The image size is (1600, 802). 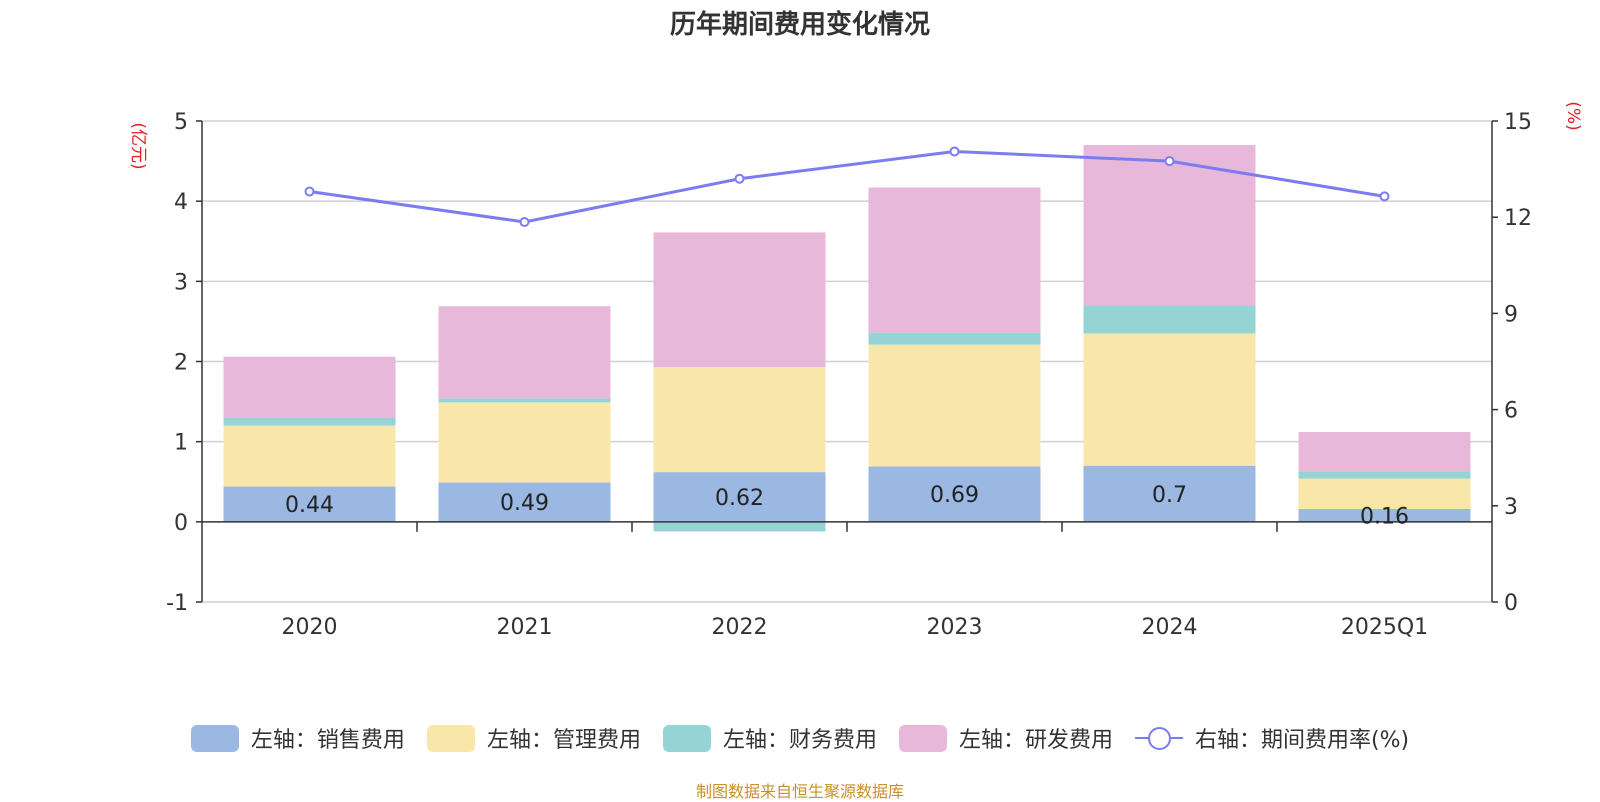 What do you see at coordinates (563, 740) in the screenshot?
I see `legend-label: 左轴：管理费用` at bounding box center [563, 740].